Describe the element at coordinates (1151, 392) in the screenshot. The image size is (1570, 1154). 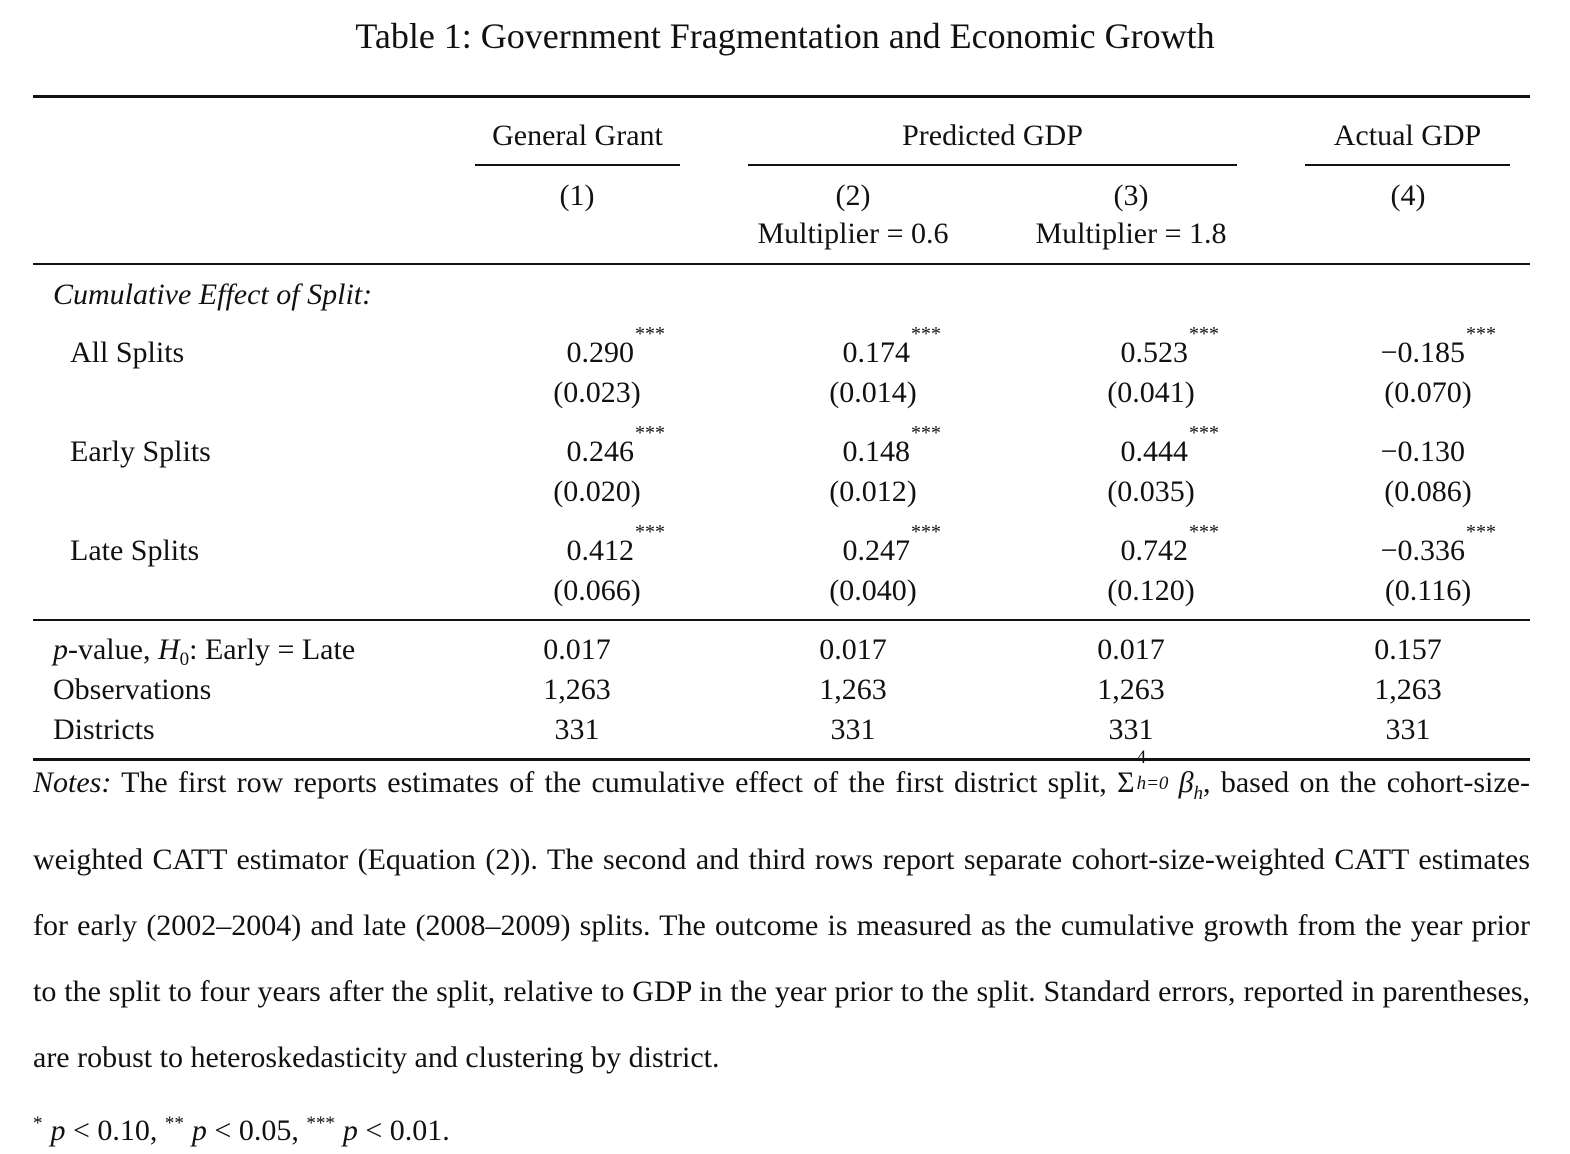
I see `std-error: (0.041)` at that location.